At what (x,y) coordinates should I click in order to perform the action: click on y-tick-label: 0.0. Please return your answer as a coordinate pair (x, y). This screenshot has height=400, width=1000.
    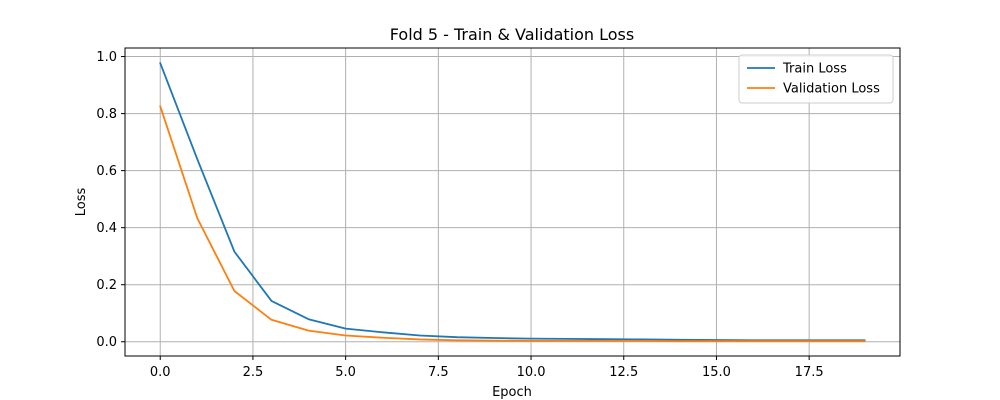
    Looking at the image, I should click on (106, 342).